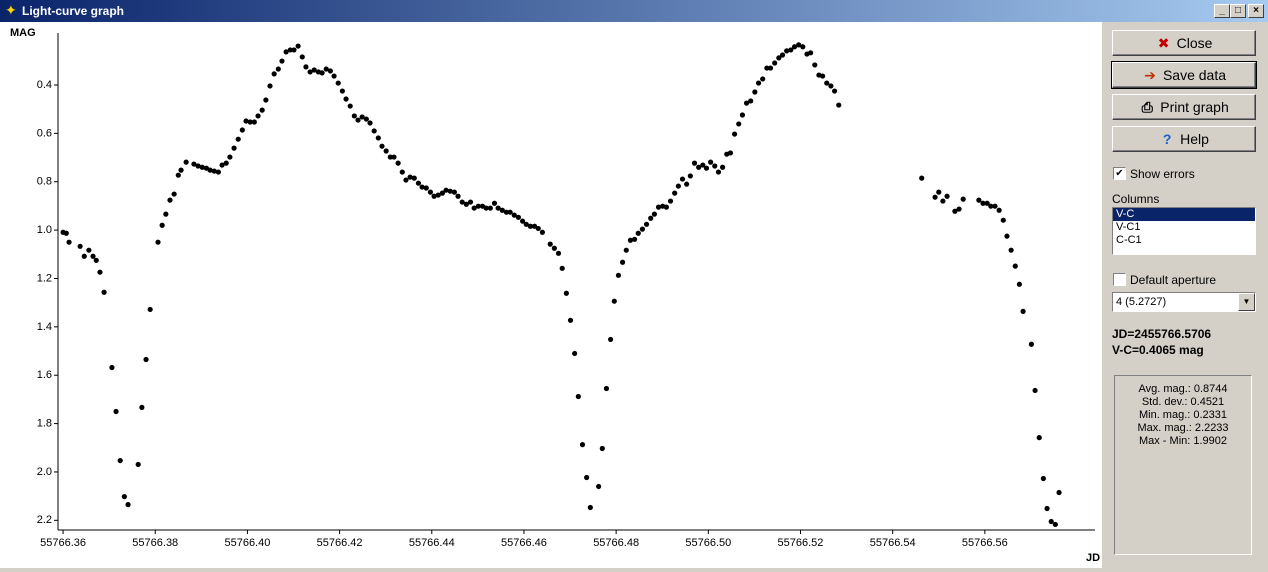 The width and height of the screenshot is (1268, 572). Describe the element at coordinates (73, 11) in the screenshot. I see `window-title: Light-curve graph` at that location.